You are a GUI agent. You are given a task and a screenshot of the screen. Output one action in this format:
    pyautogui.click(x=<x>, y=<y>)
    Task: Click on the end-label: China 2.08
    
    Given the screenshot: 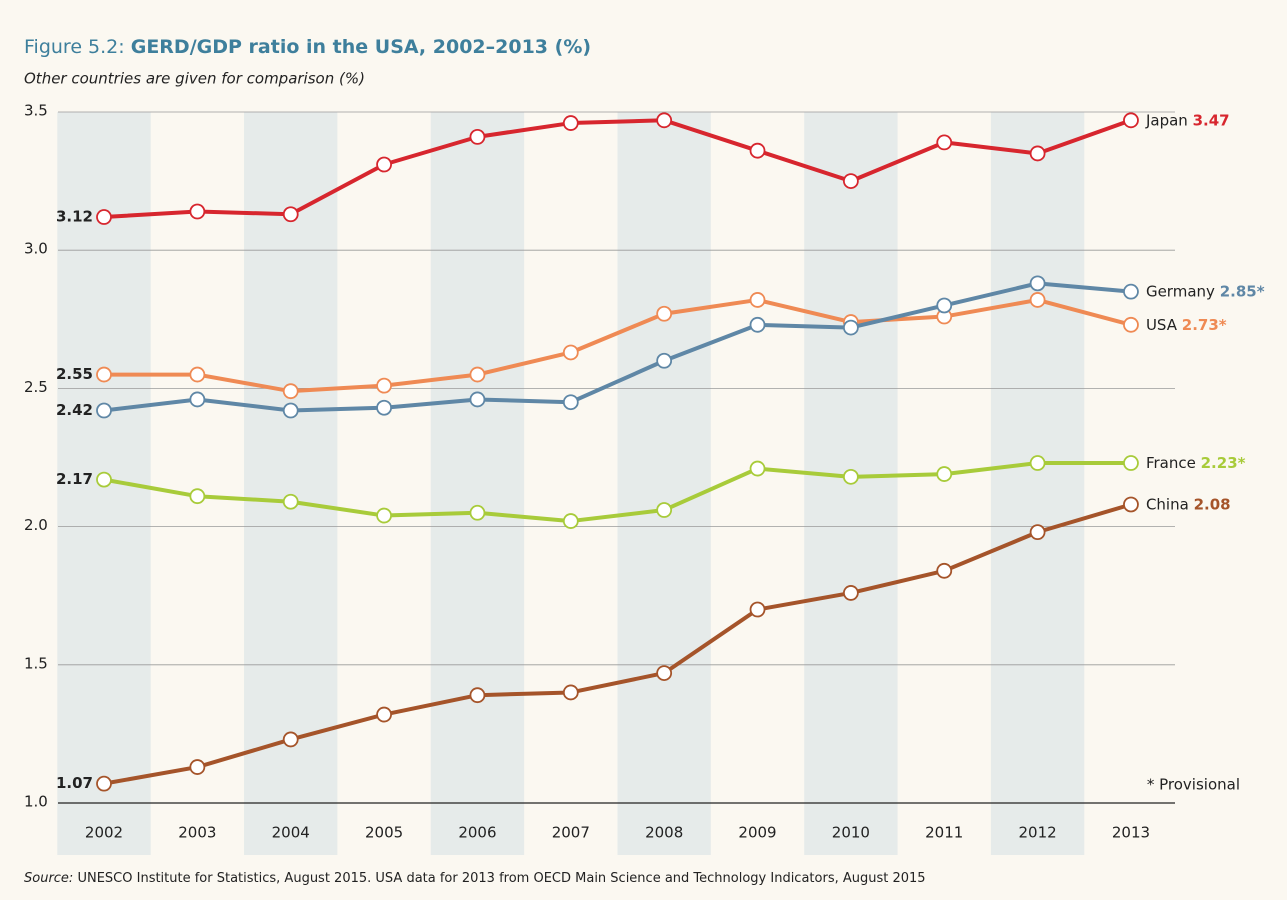 What is the action you would take?
    pyautogui.click(x=1188, y=504)
    